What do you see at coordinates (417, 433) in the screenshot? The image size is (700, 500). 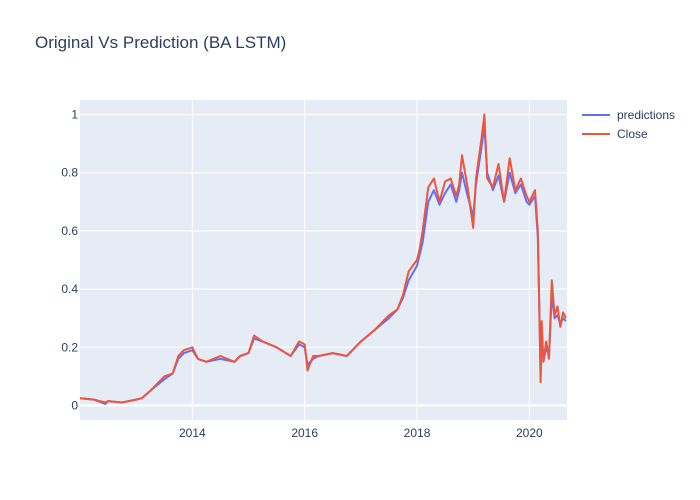 I see `x-tick-label: 2018` at bounding box center [417, 433].